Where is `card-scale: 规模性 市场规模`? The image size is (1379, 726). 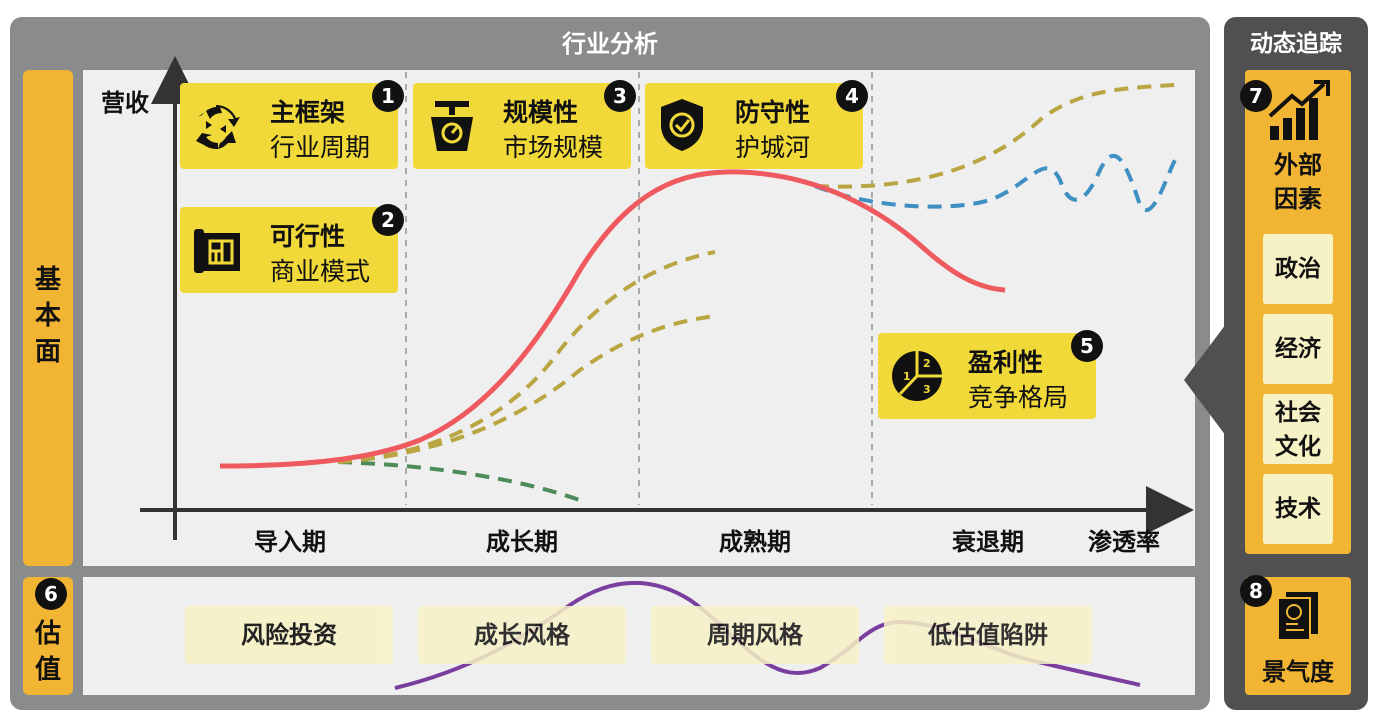
card-scale: 规模性 市场规模 is located at coordinates (522, 126).